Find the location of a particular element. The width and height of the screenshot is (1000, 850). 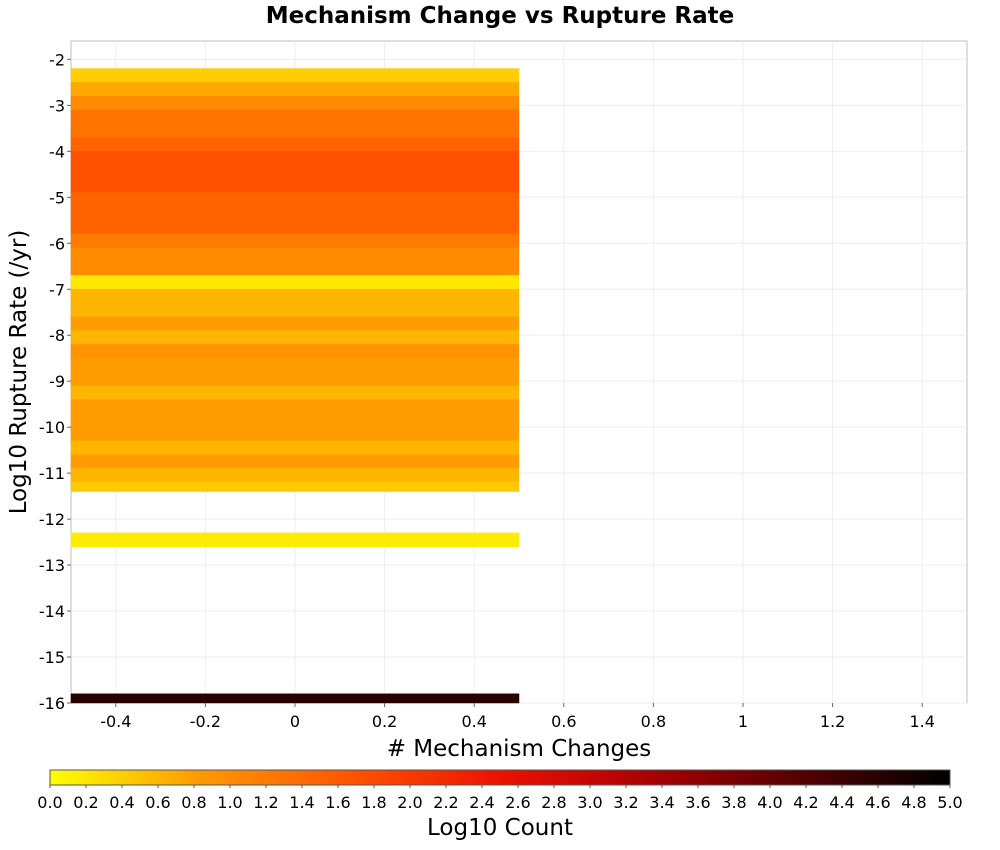

colorbar-tick-label: 0.2 is located at coordinates (85, 802).